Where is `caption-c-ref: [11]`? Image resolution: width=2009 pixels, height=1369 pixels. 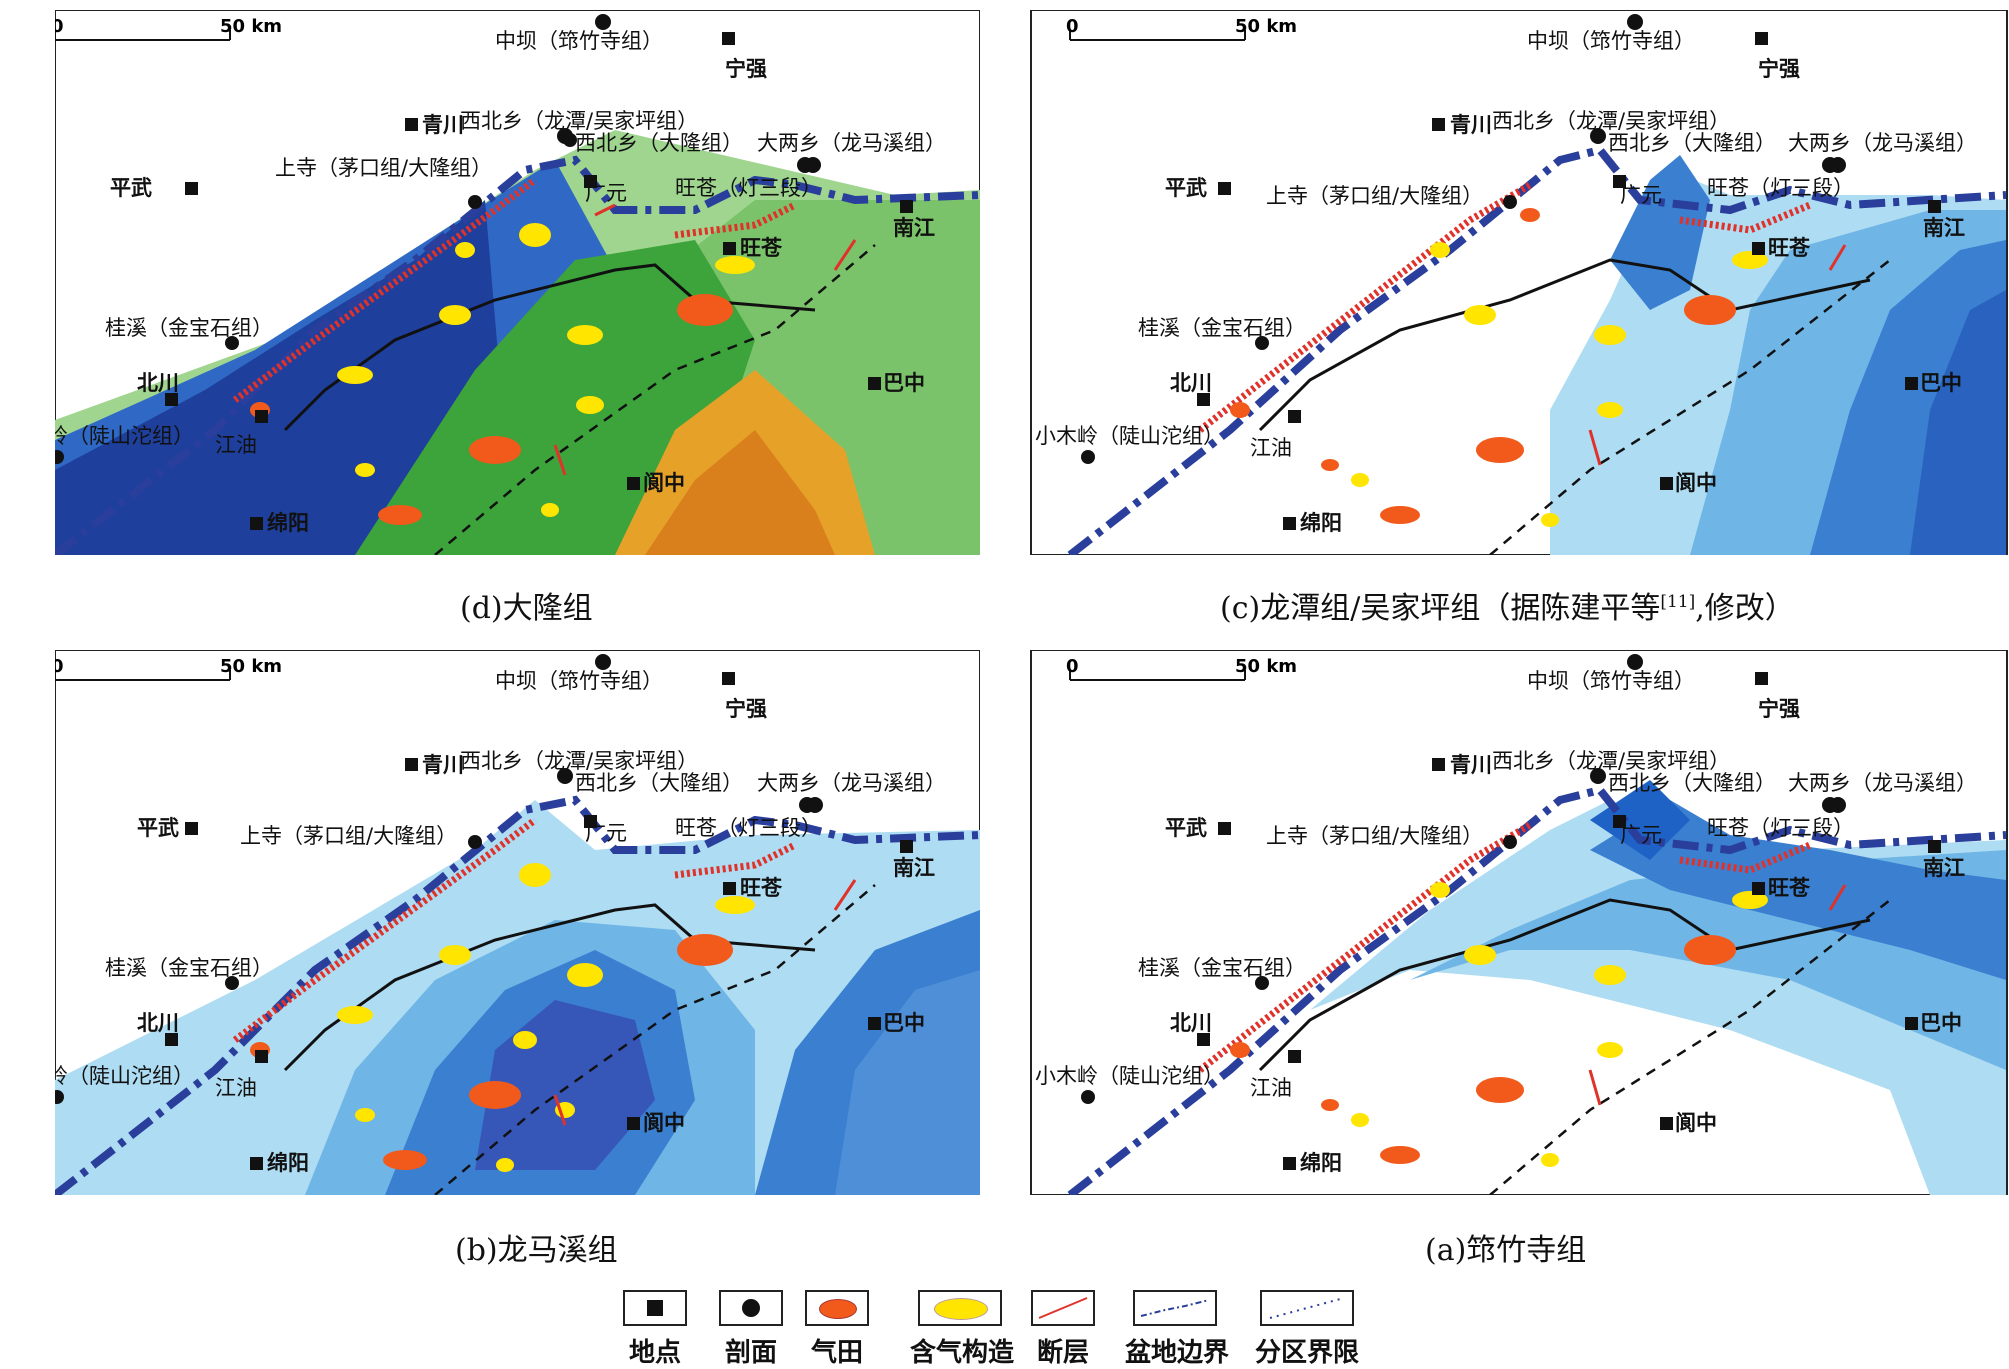 caption-c-ref: [11] is located at coordinates (1678, 602).